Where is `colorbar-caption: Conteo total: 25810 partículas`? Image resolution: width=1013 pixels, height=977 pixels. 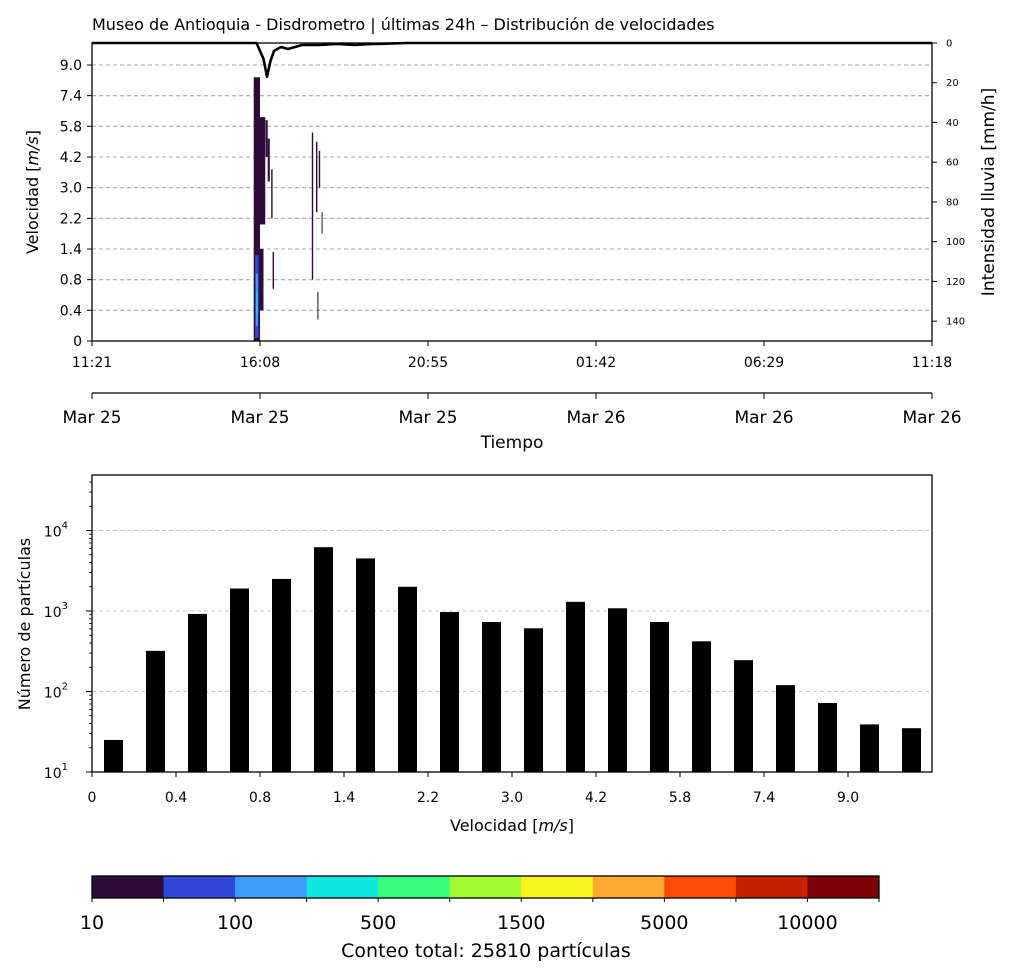
colorbar-caption: Conteo total: 25810 partículas is located at coordinates (486, 951).